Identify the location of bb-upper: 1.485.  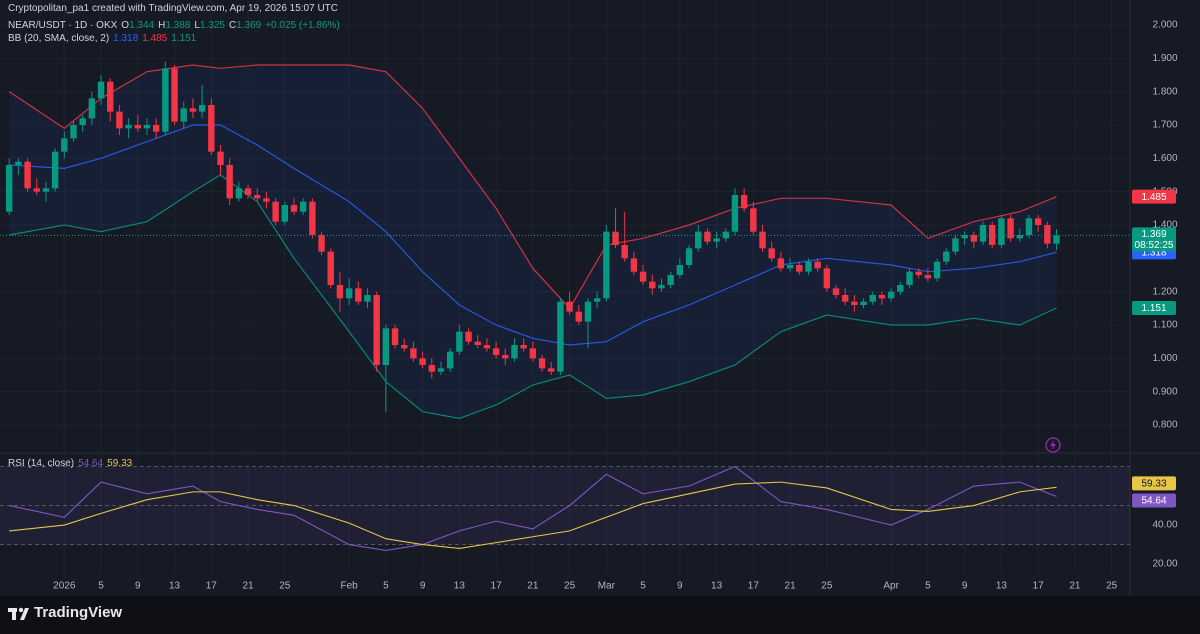
(155, 38).